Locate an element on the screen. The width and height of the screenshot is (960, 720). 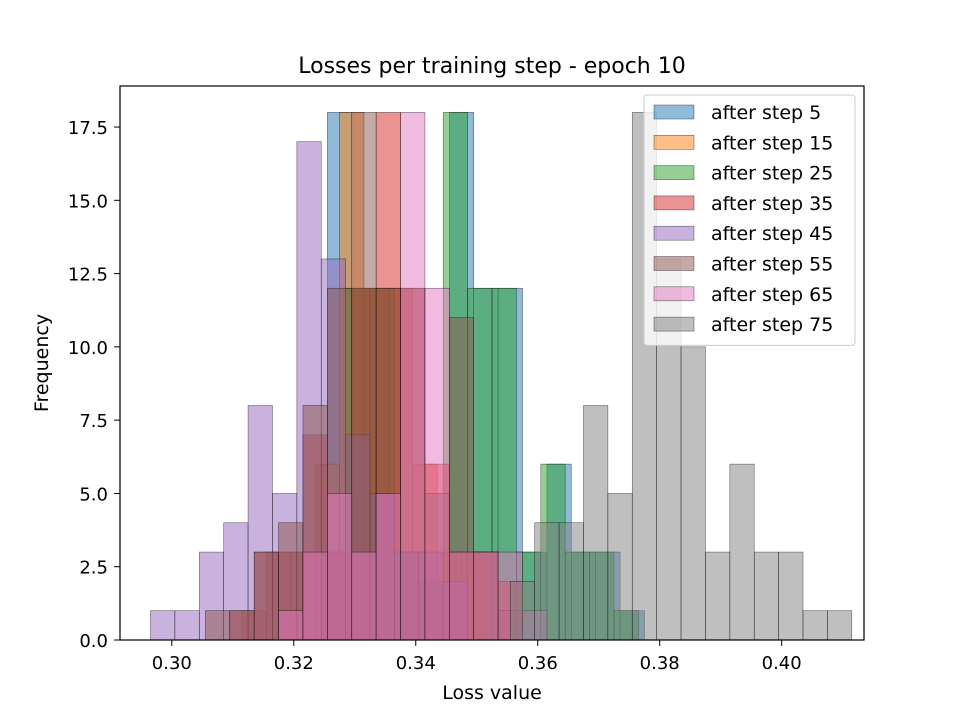
legend-label: after step 75 is located at coordinates (772, 325).